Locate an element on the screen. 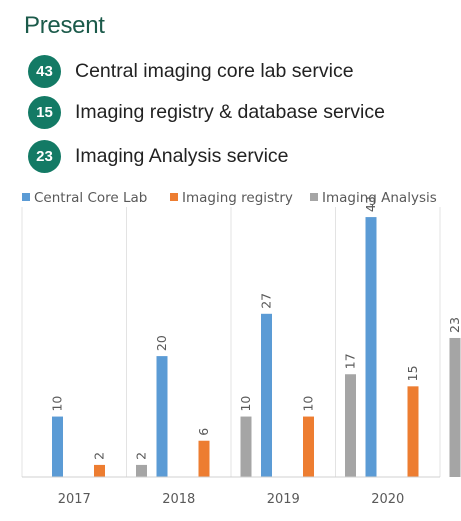 This screenshot has width=461, height=521. stat-badge: 23 is located at coordinates (44, 156).